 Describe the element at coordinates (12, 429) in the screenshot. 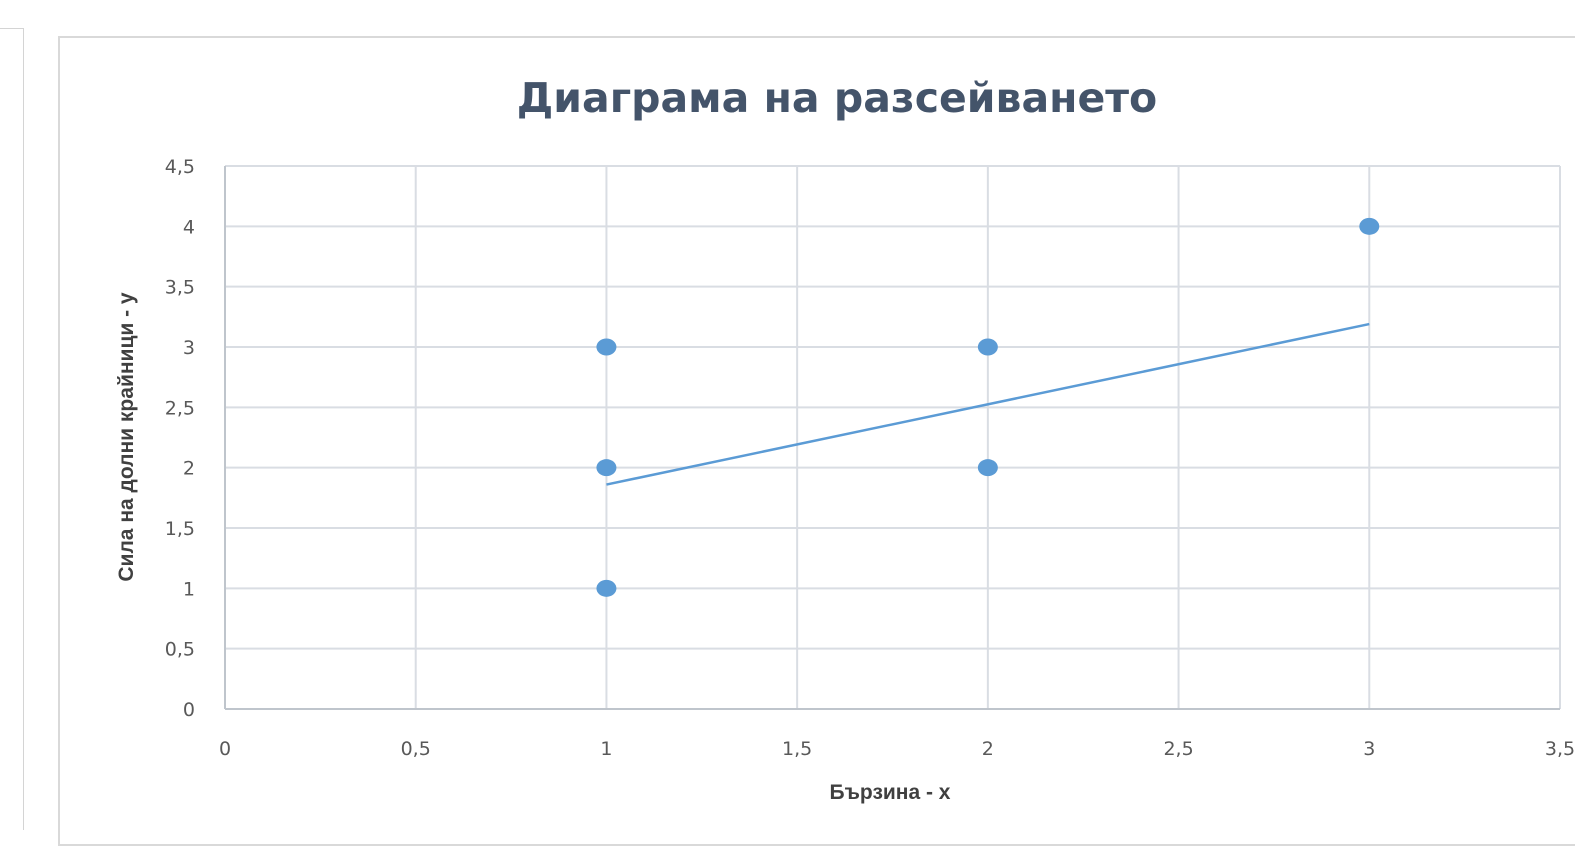

I see `left-side-panel` at that location.